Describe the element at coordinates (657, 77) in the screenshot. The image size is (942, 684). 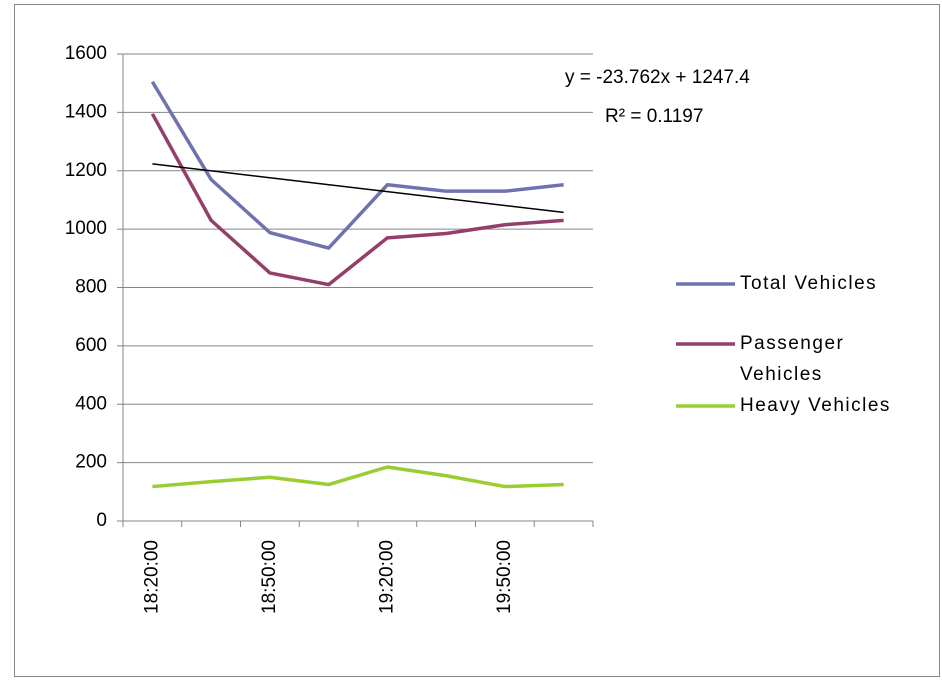
I see `trend-equation: y = -23.762x + 1247.4` at that location.